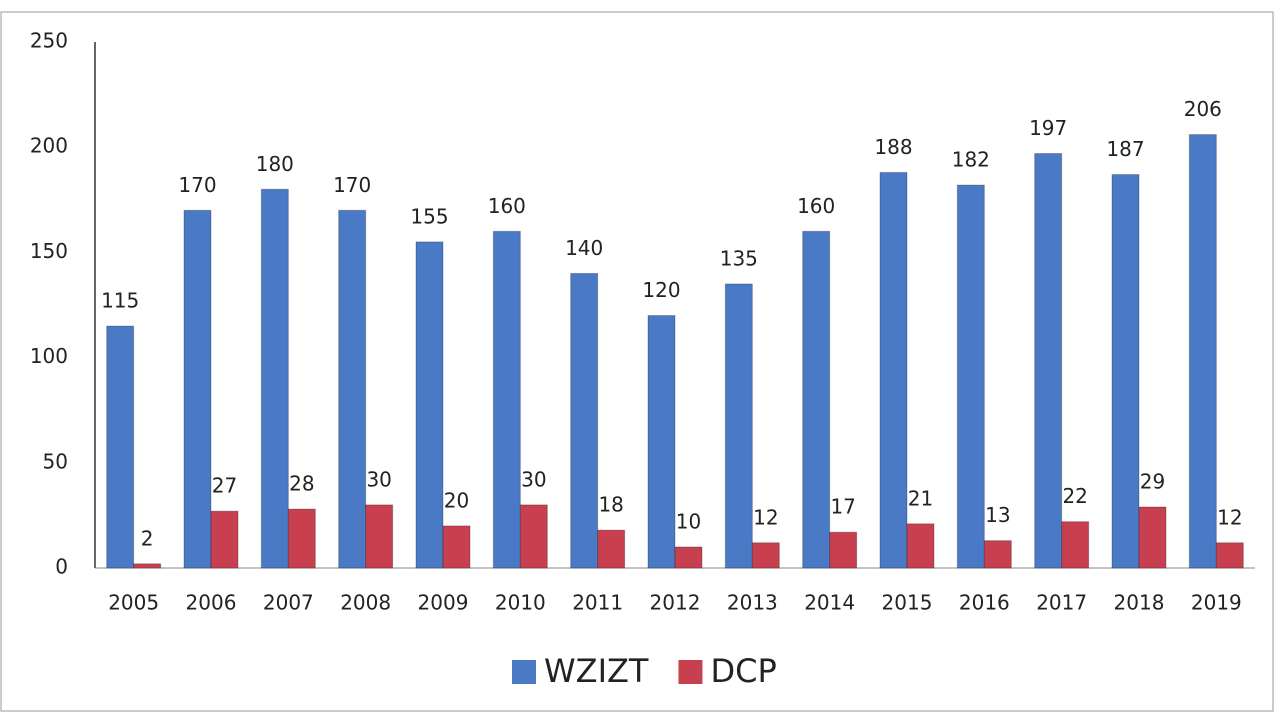 The image size is (1275, 713). Describe the element at coordinates (55, 461) in the screenshot. I see `y-tick-label: 50` at that location.